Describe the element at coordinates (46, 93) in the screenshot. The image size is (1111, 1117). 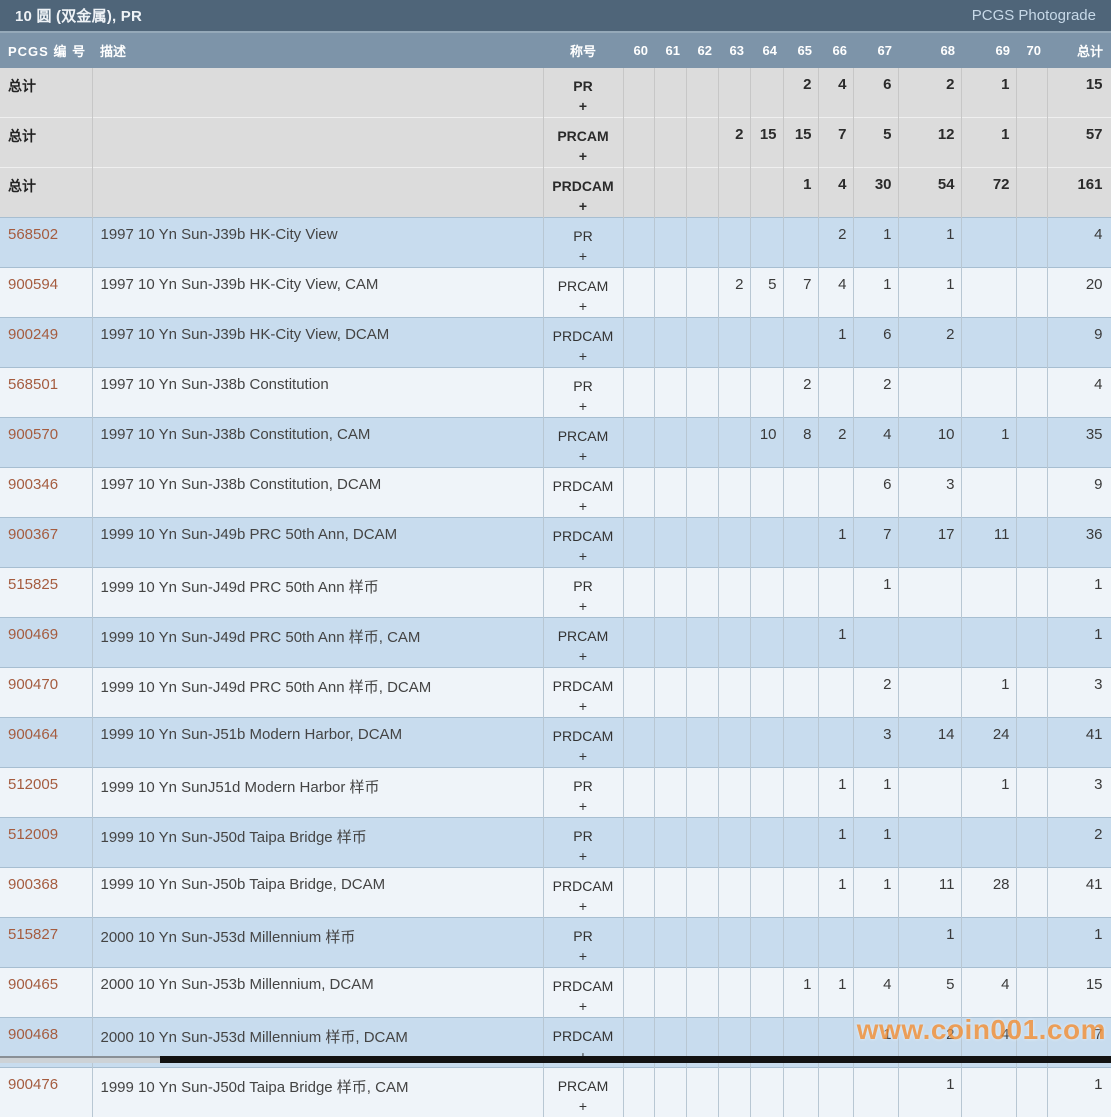
I see `summary-row-label: 总计` at that location.